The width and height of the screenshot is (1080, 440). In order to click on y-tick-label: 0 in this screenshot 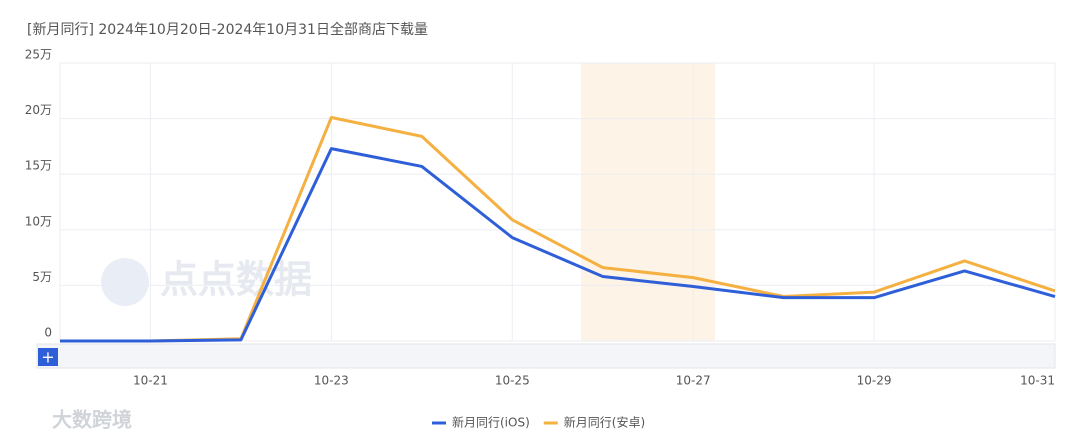, I will do `click(48, 333)`.